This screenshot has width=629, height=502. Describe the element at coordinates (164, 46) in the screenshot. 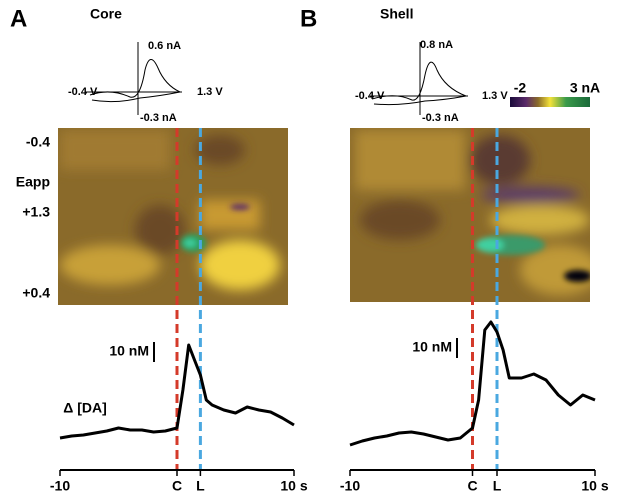

I see `cv-label: 0.6 nA` at that location.